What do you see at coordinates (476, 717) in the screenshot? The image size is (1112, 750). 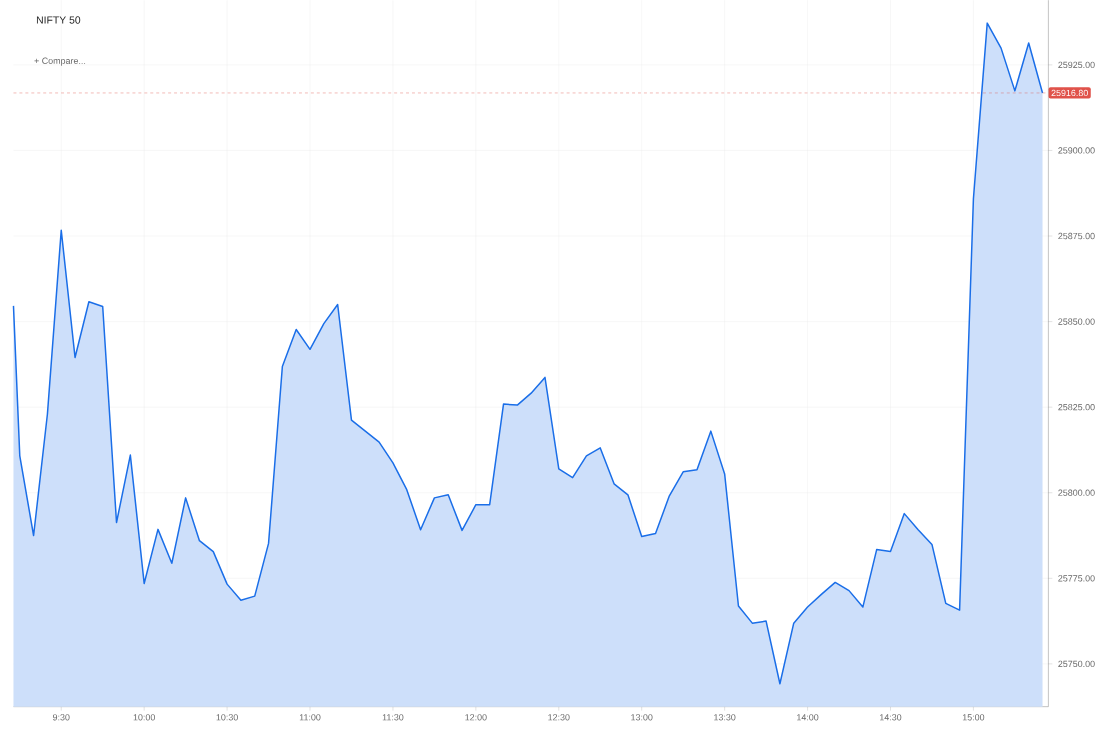 I see `x-tick-label: 12:00` at bounding box center [476, 717].